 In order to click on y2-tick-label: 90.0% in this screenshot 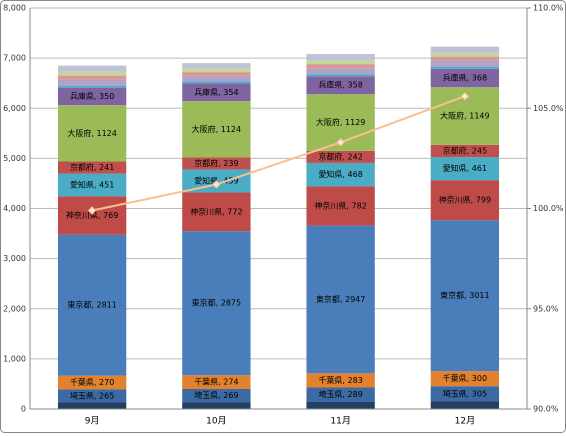, I will do `click(546, 409)`.